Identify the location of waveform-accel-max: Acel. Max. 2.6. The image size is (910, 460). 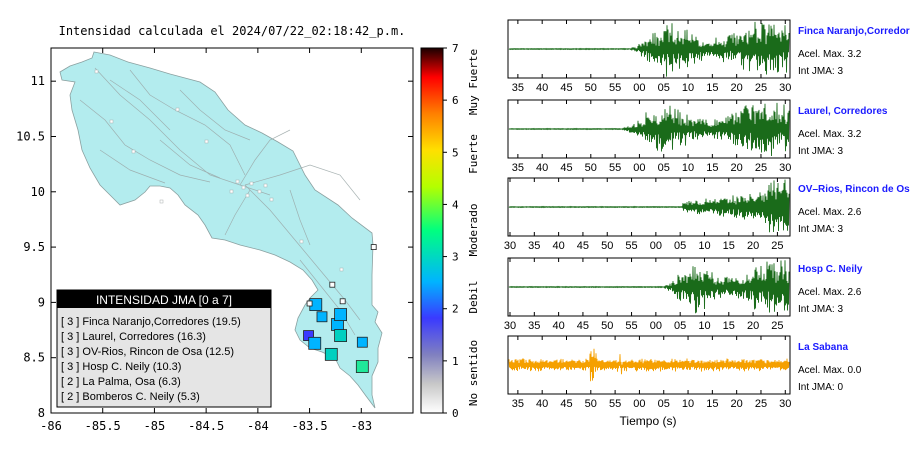
(830, 292).